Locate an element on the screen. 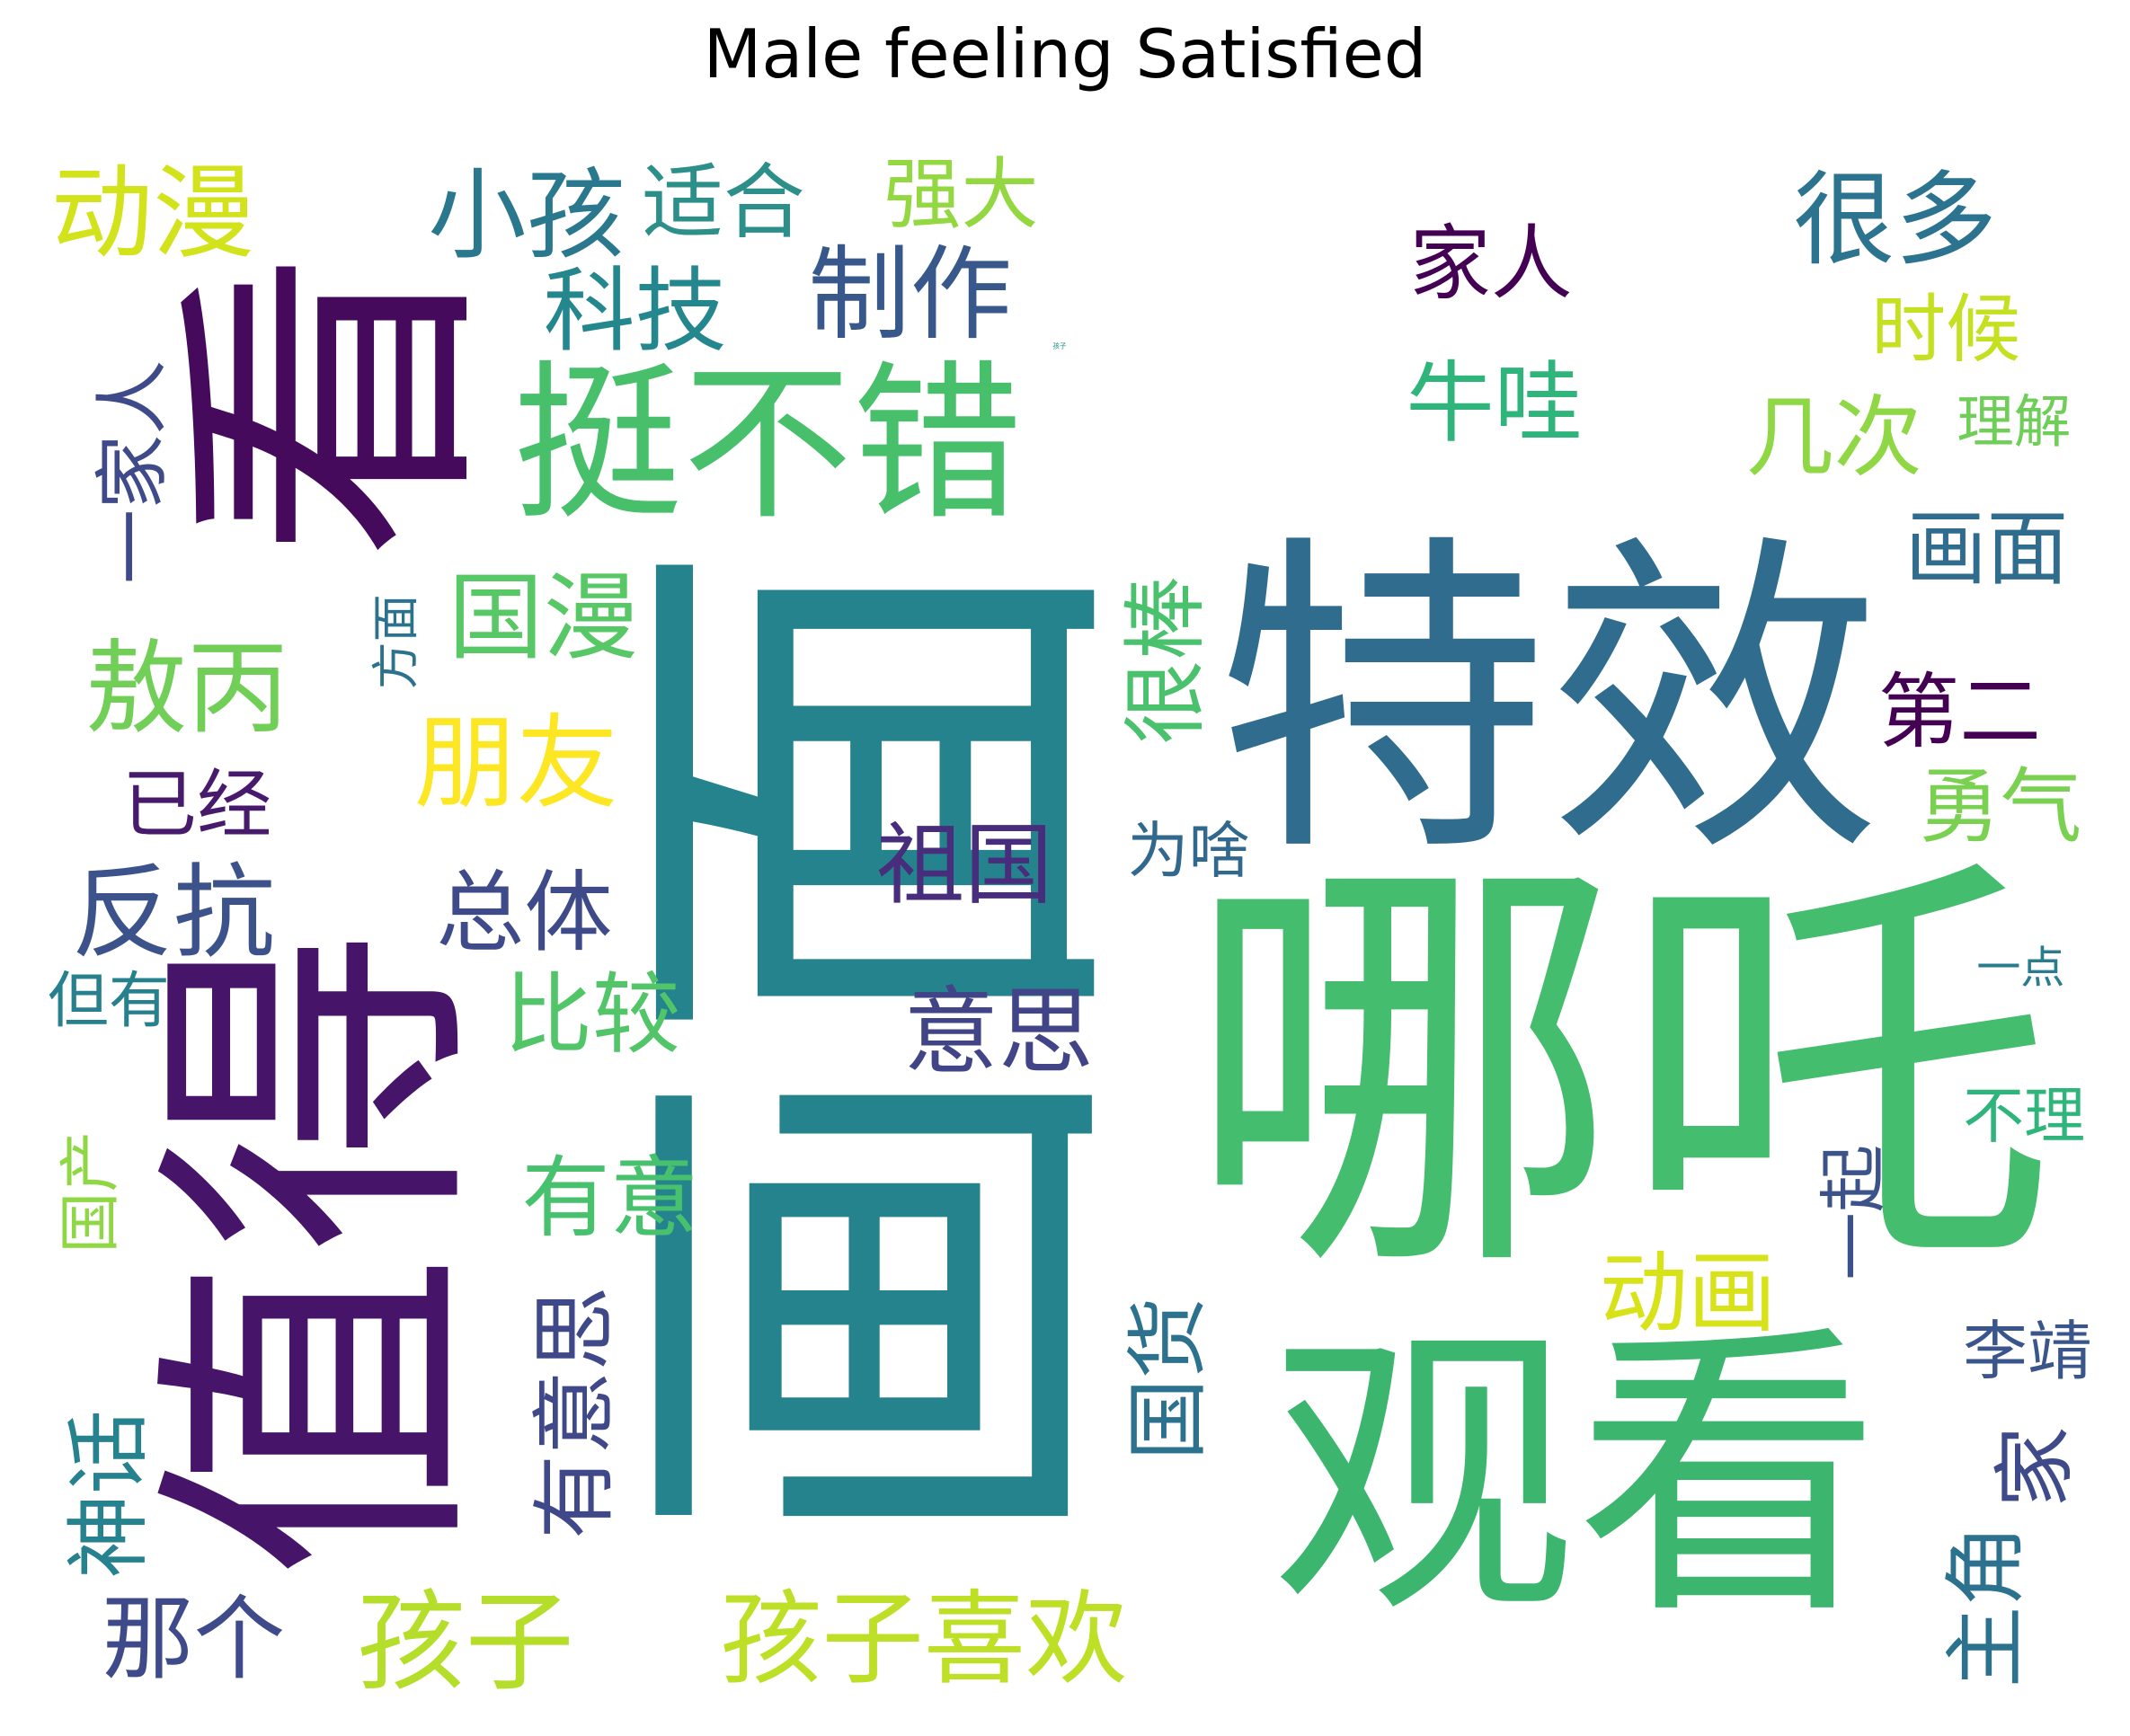  word-动漫: 动漫 is located at coordinates (153, 213).